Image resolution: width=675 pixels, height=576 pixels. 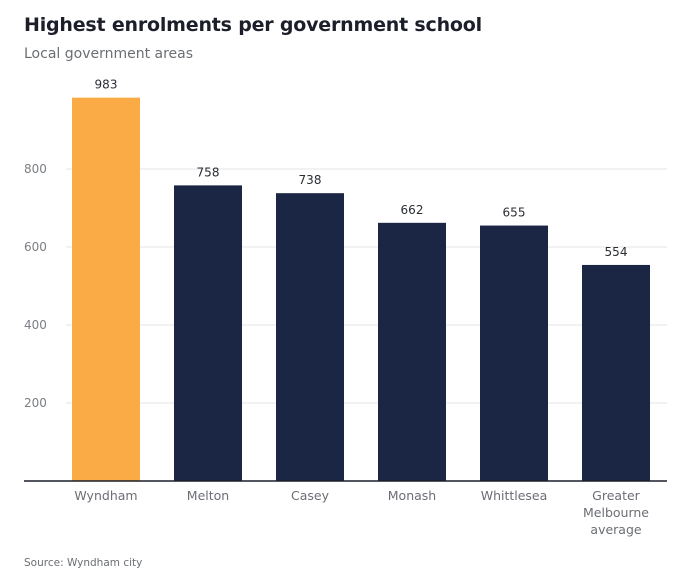 I want to click on x-category-label: Casey, so click(x=310, y=495).